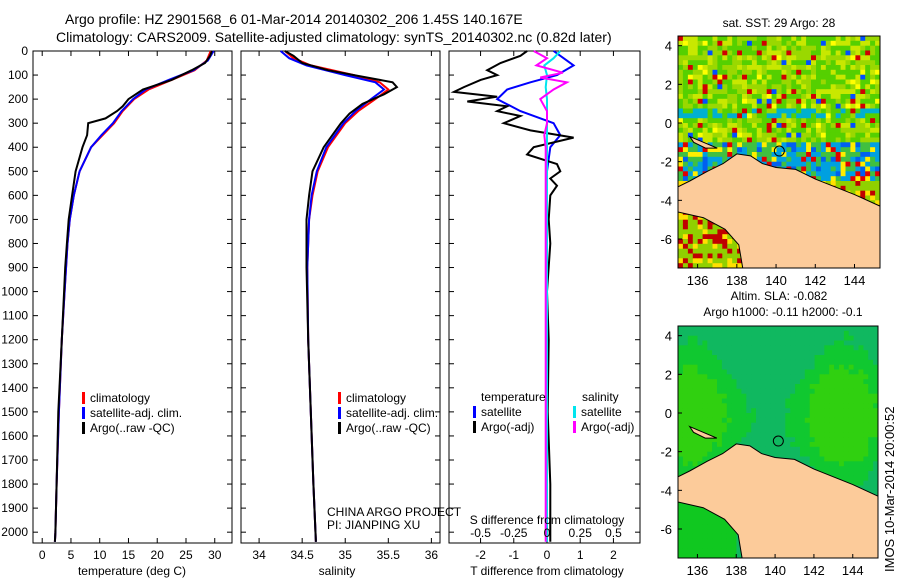 This screenshot has width=900, height=580. Describe the element at coordinates (779, 152) in the screenshot. I see `map-frame` at that location.